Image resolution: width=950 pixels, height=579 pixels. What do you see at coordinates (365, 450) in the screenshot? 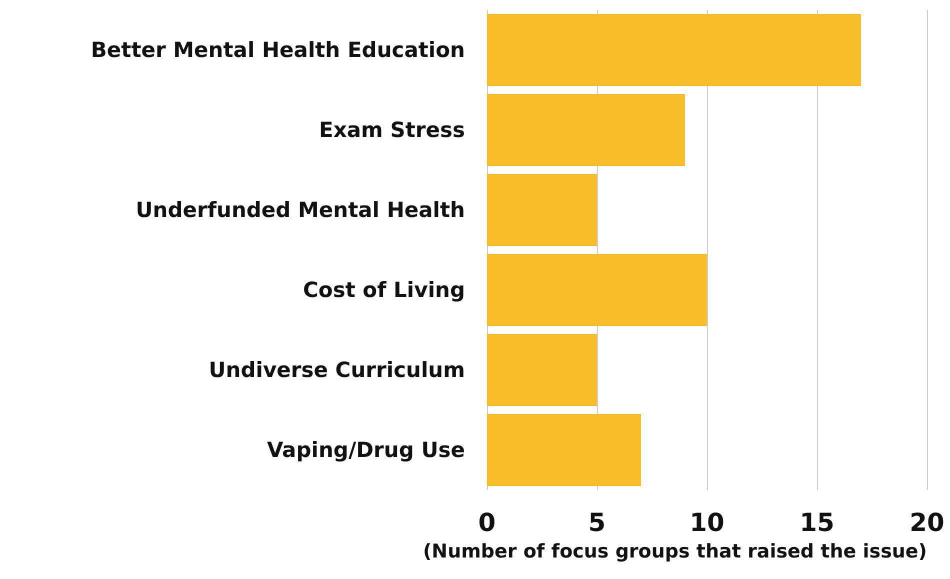
I see `y-tick-label: Vaping/Drug Use` at bounding box center [365, 450].